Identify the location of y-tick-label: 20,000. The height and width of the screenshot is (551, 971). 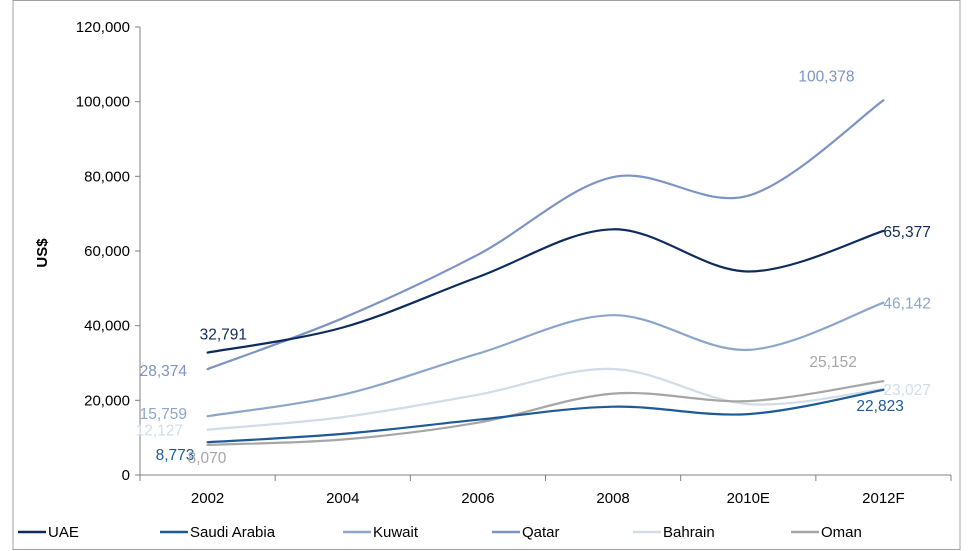
(107, 400).